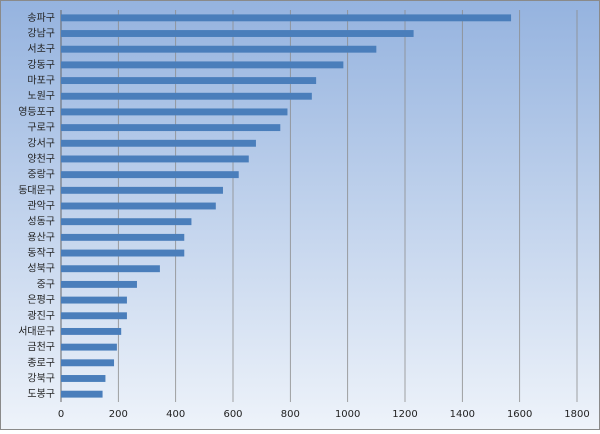  Describe the element at coordinates (290, 414) in the screenshot. I see `x-tick-label: 800` at that location.